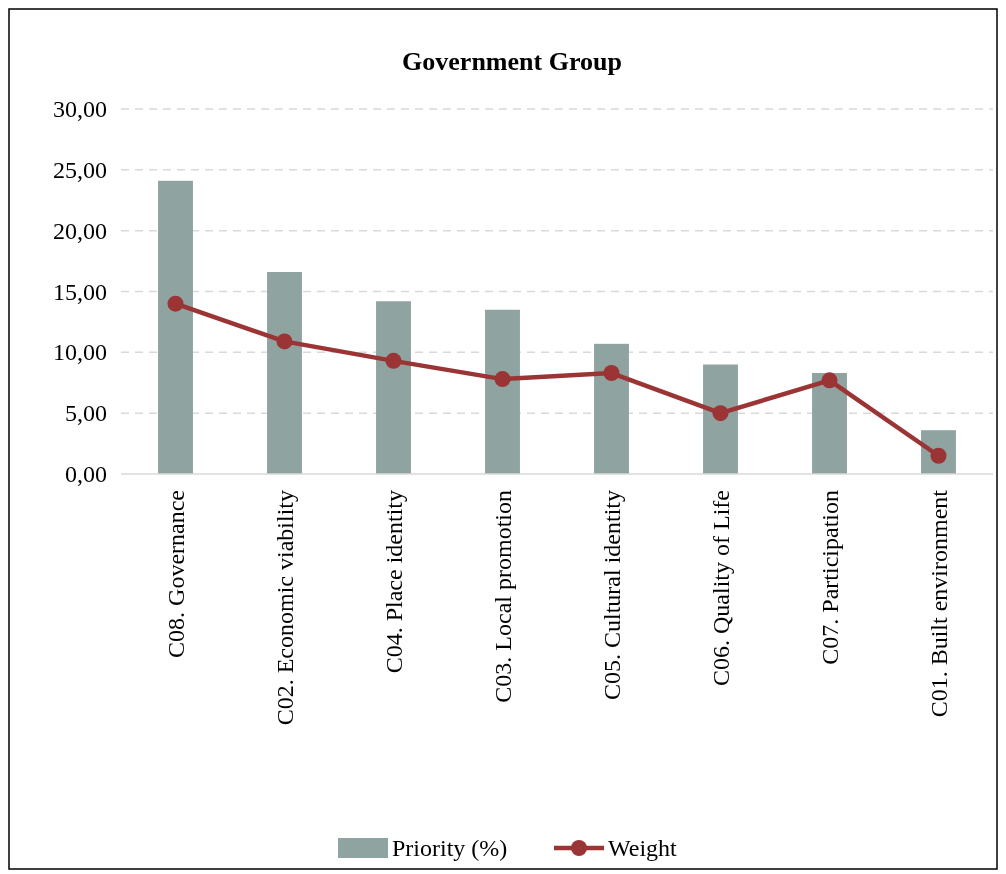 This screenshot has width=1006, height=874. Describe the element at coordinates (450, 848) in the screenshot. I see `legend-label: Priority (%)` at that location.